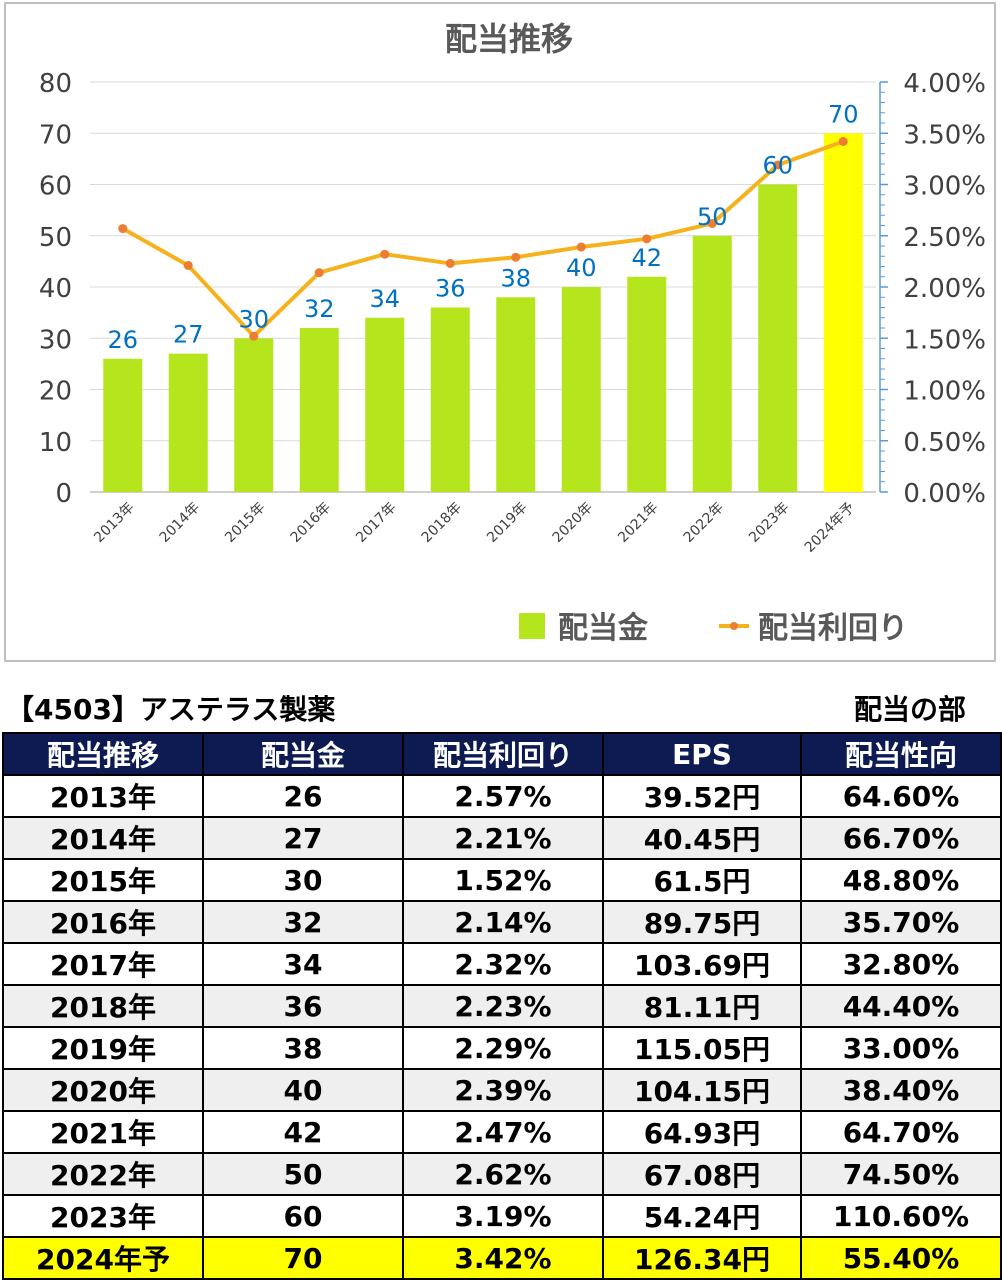 The image size is (1002, 1280). Describe the element at coordinates (303, 1258) in the screenshot. I see `table-cell: 70` at that location.